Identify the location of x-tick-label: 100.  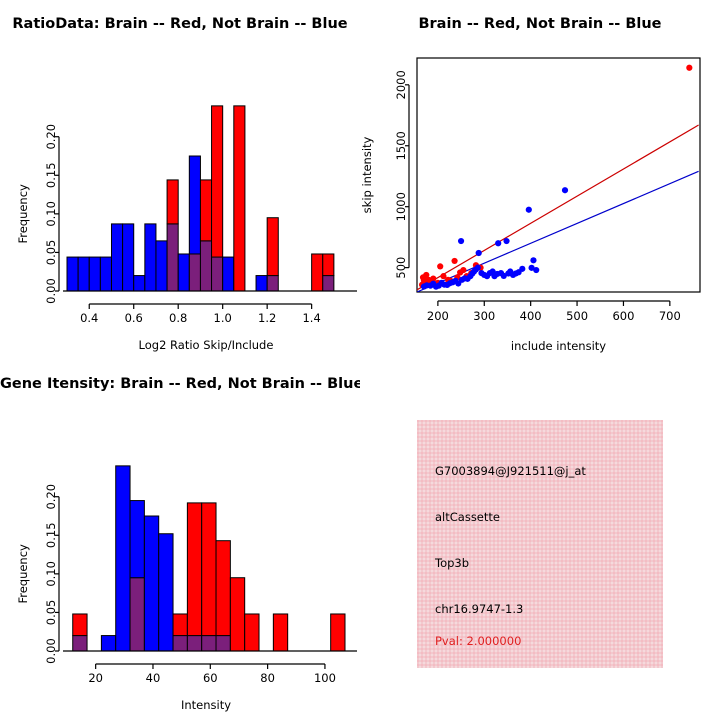
(325, 678).